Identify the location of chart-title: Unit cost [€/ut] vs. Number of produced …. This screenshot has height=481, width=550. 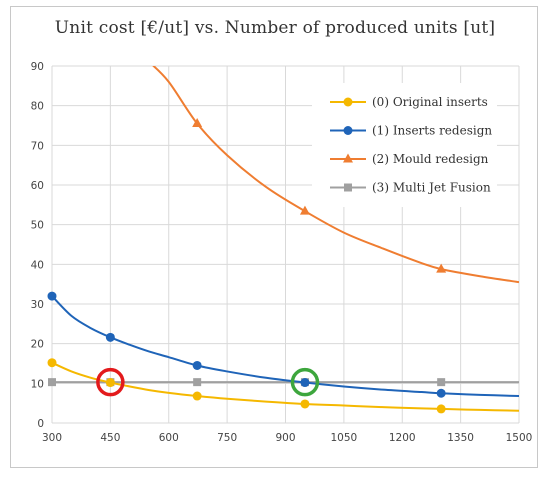
(275, 28).